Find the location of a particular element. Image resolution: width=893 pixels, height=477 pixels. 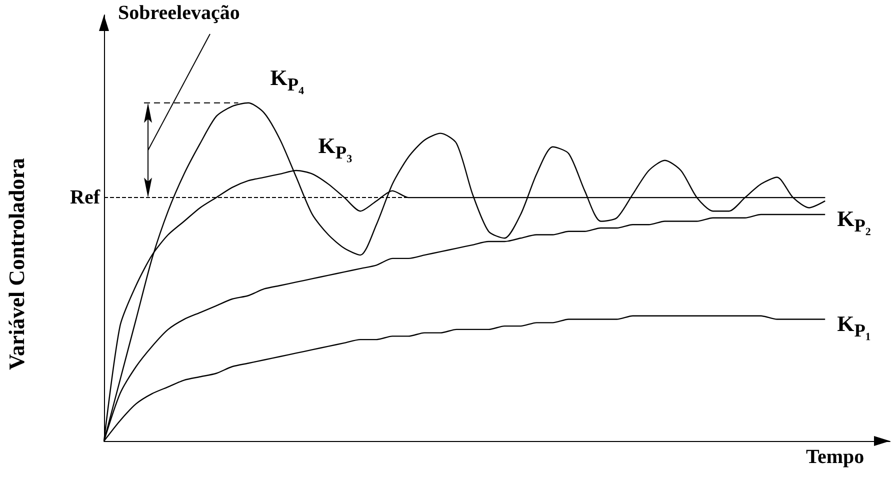

x-axis-title: Tempo is located at coordinates (835, 457).